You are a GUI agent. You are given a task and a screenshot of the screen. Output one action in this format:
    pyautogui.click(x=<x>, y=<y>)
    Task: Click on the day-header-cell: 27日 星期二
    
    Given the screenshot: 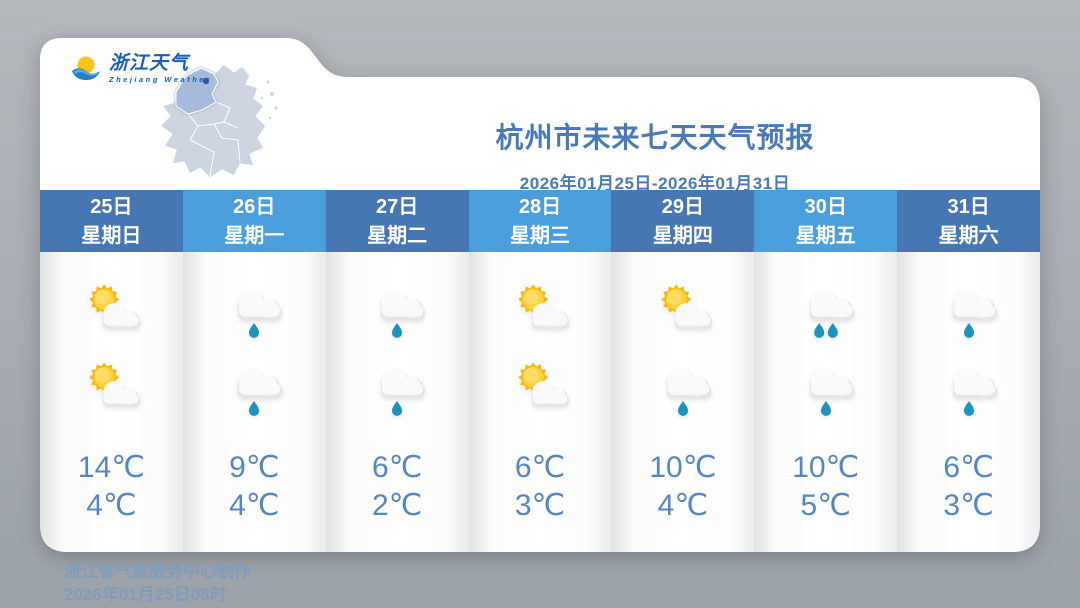 What is the action you would take?
    pyautogui.click(x=397, y=221)
    